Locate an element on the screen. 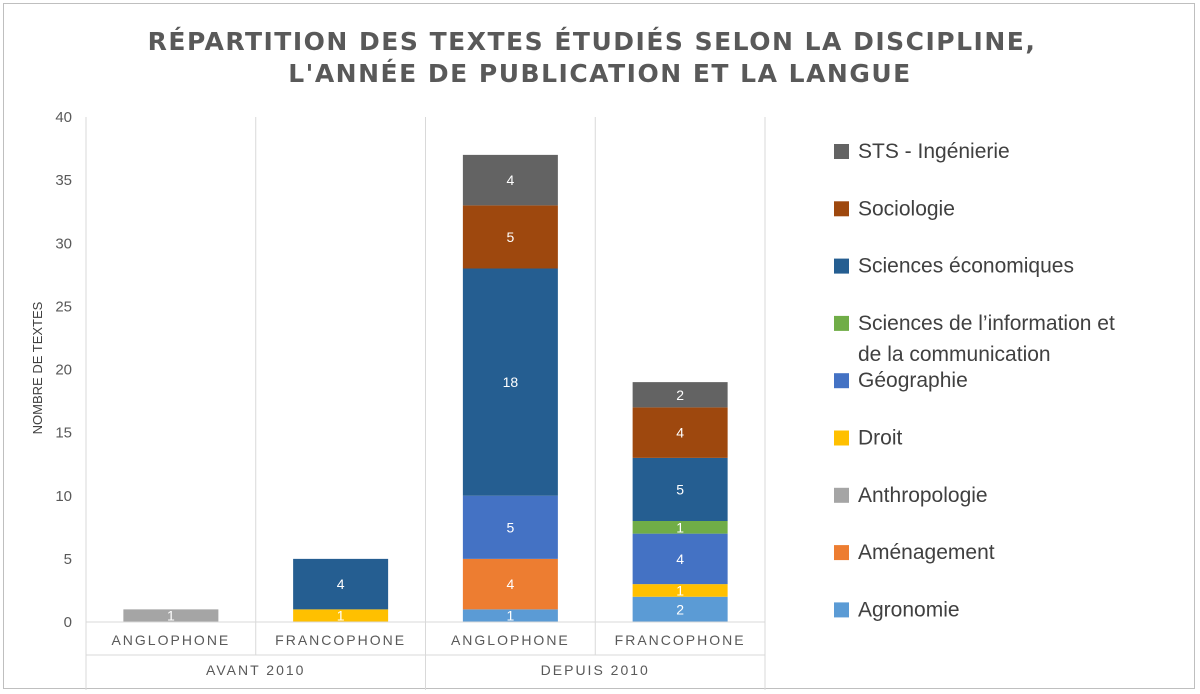 The height and width of the screenshot is (694, 1200). data-label-geographie: 4 is located at coordinates (680, 559).